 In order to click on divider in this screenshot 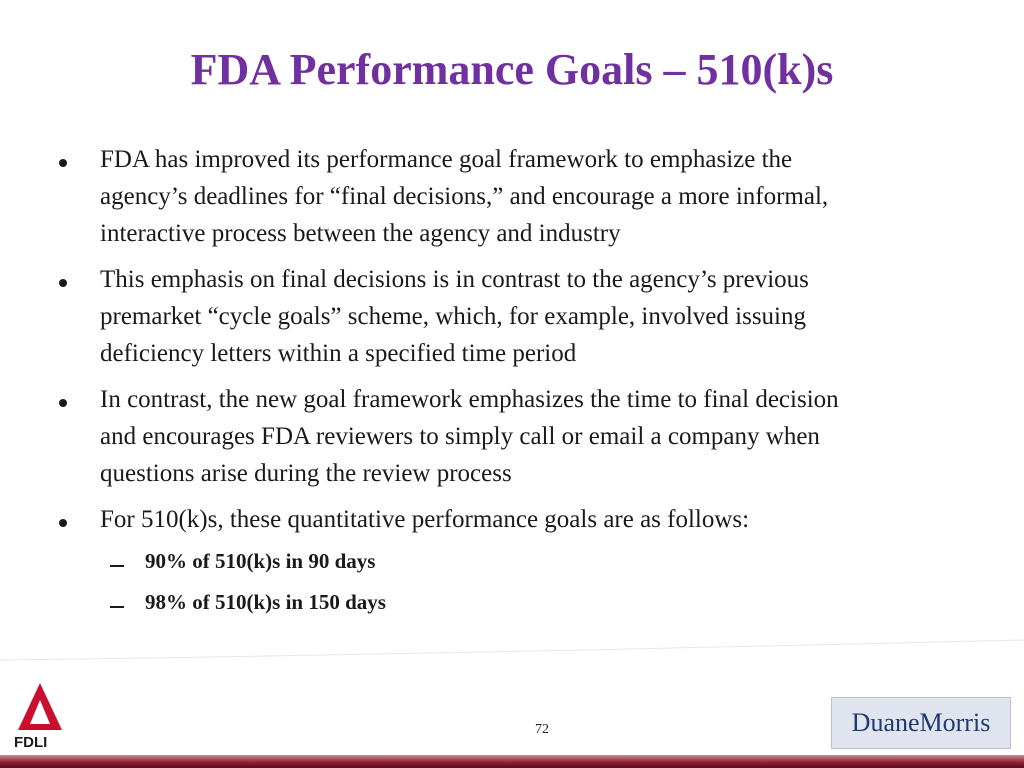, I will do `click(512, 650)`.